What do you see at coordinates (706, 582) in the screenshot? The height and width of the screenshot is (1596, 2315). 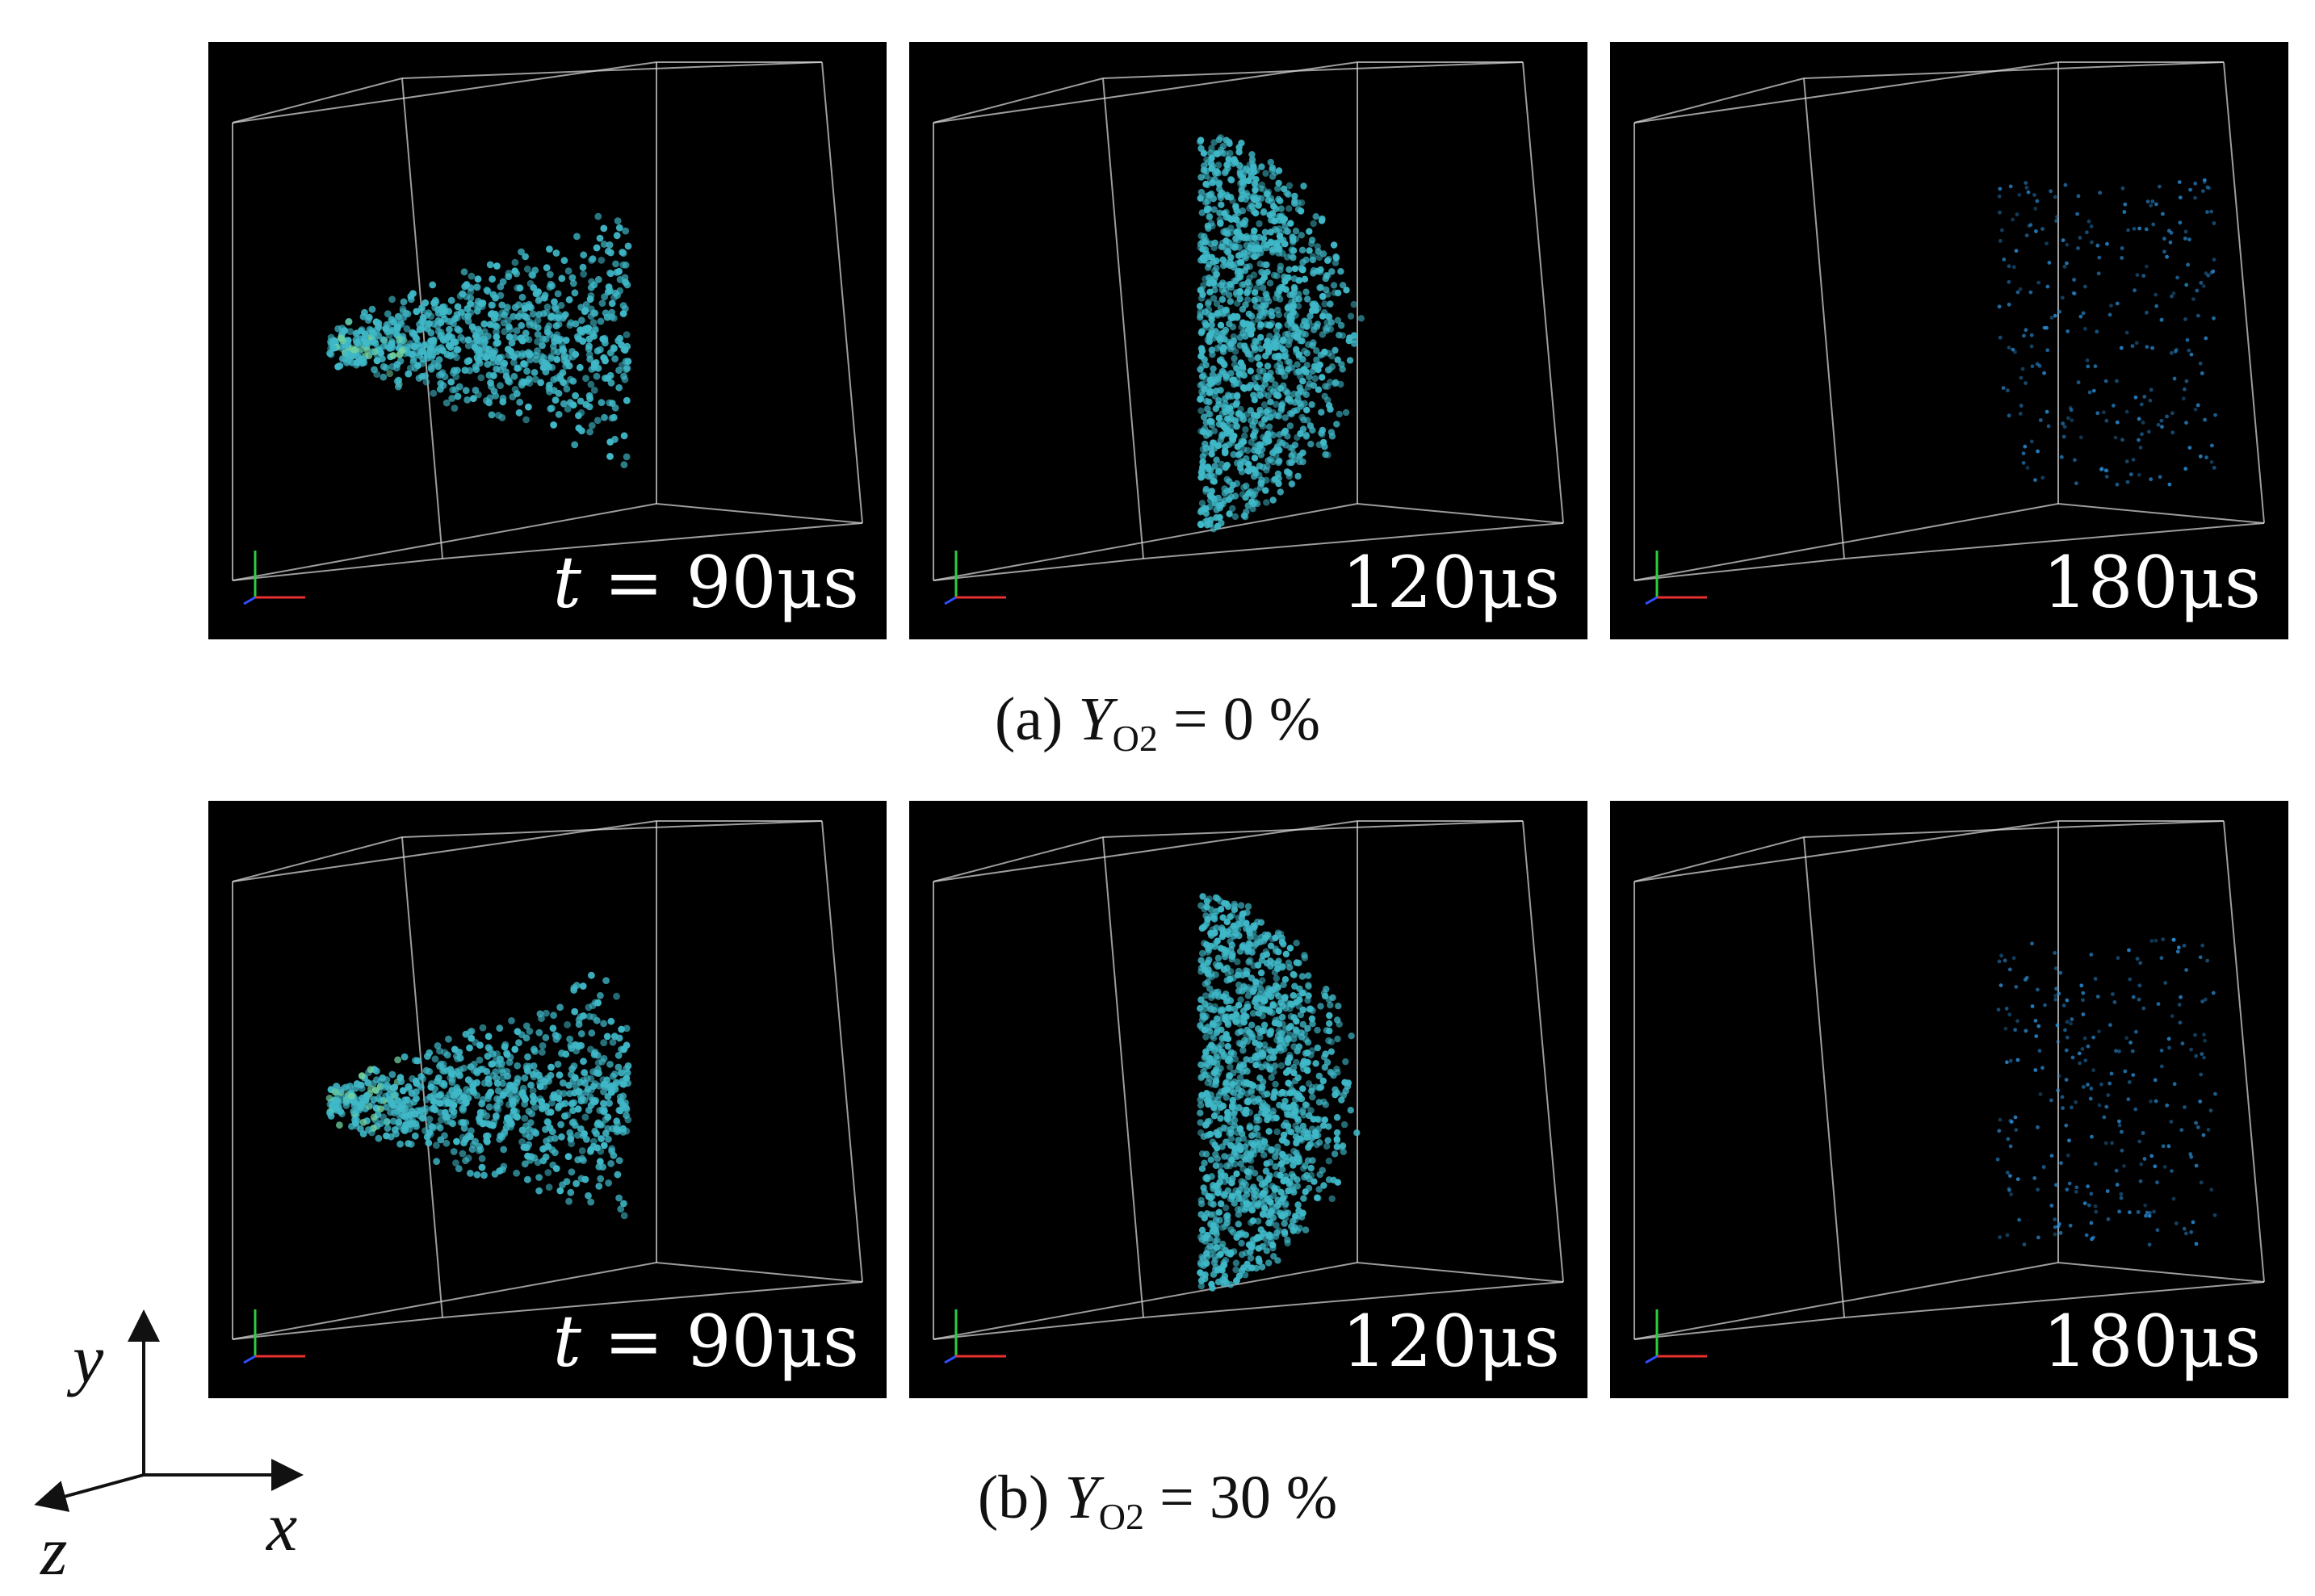 I see `time-label: t = 90μs` at bounding box center [706, 582].